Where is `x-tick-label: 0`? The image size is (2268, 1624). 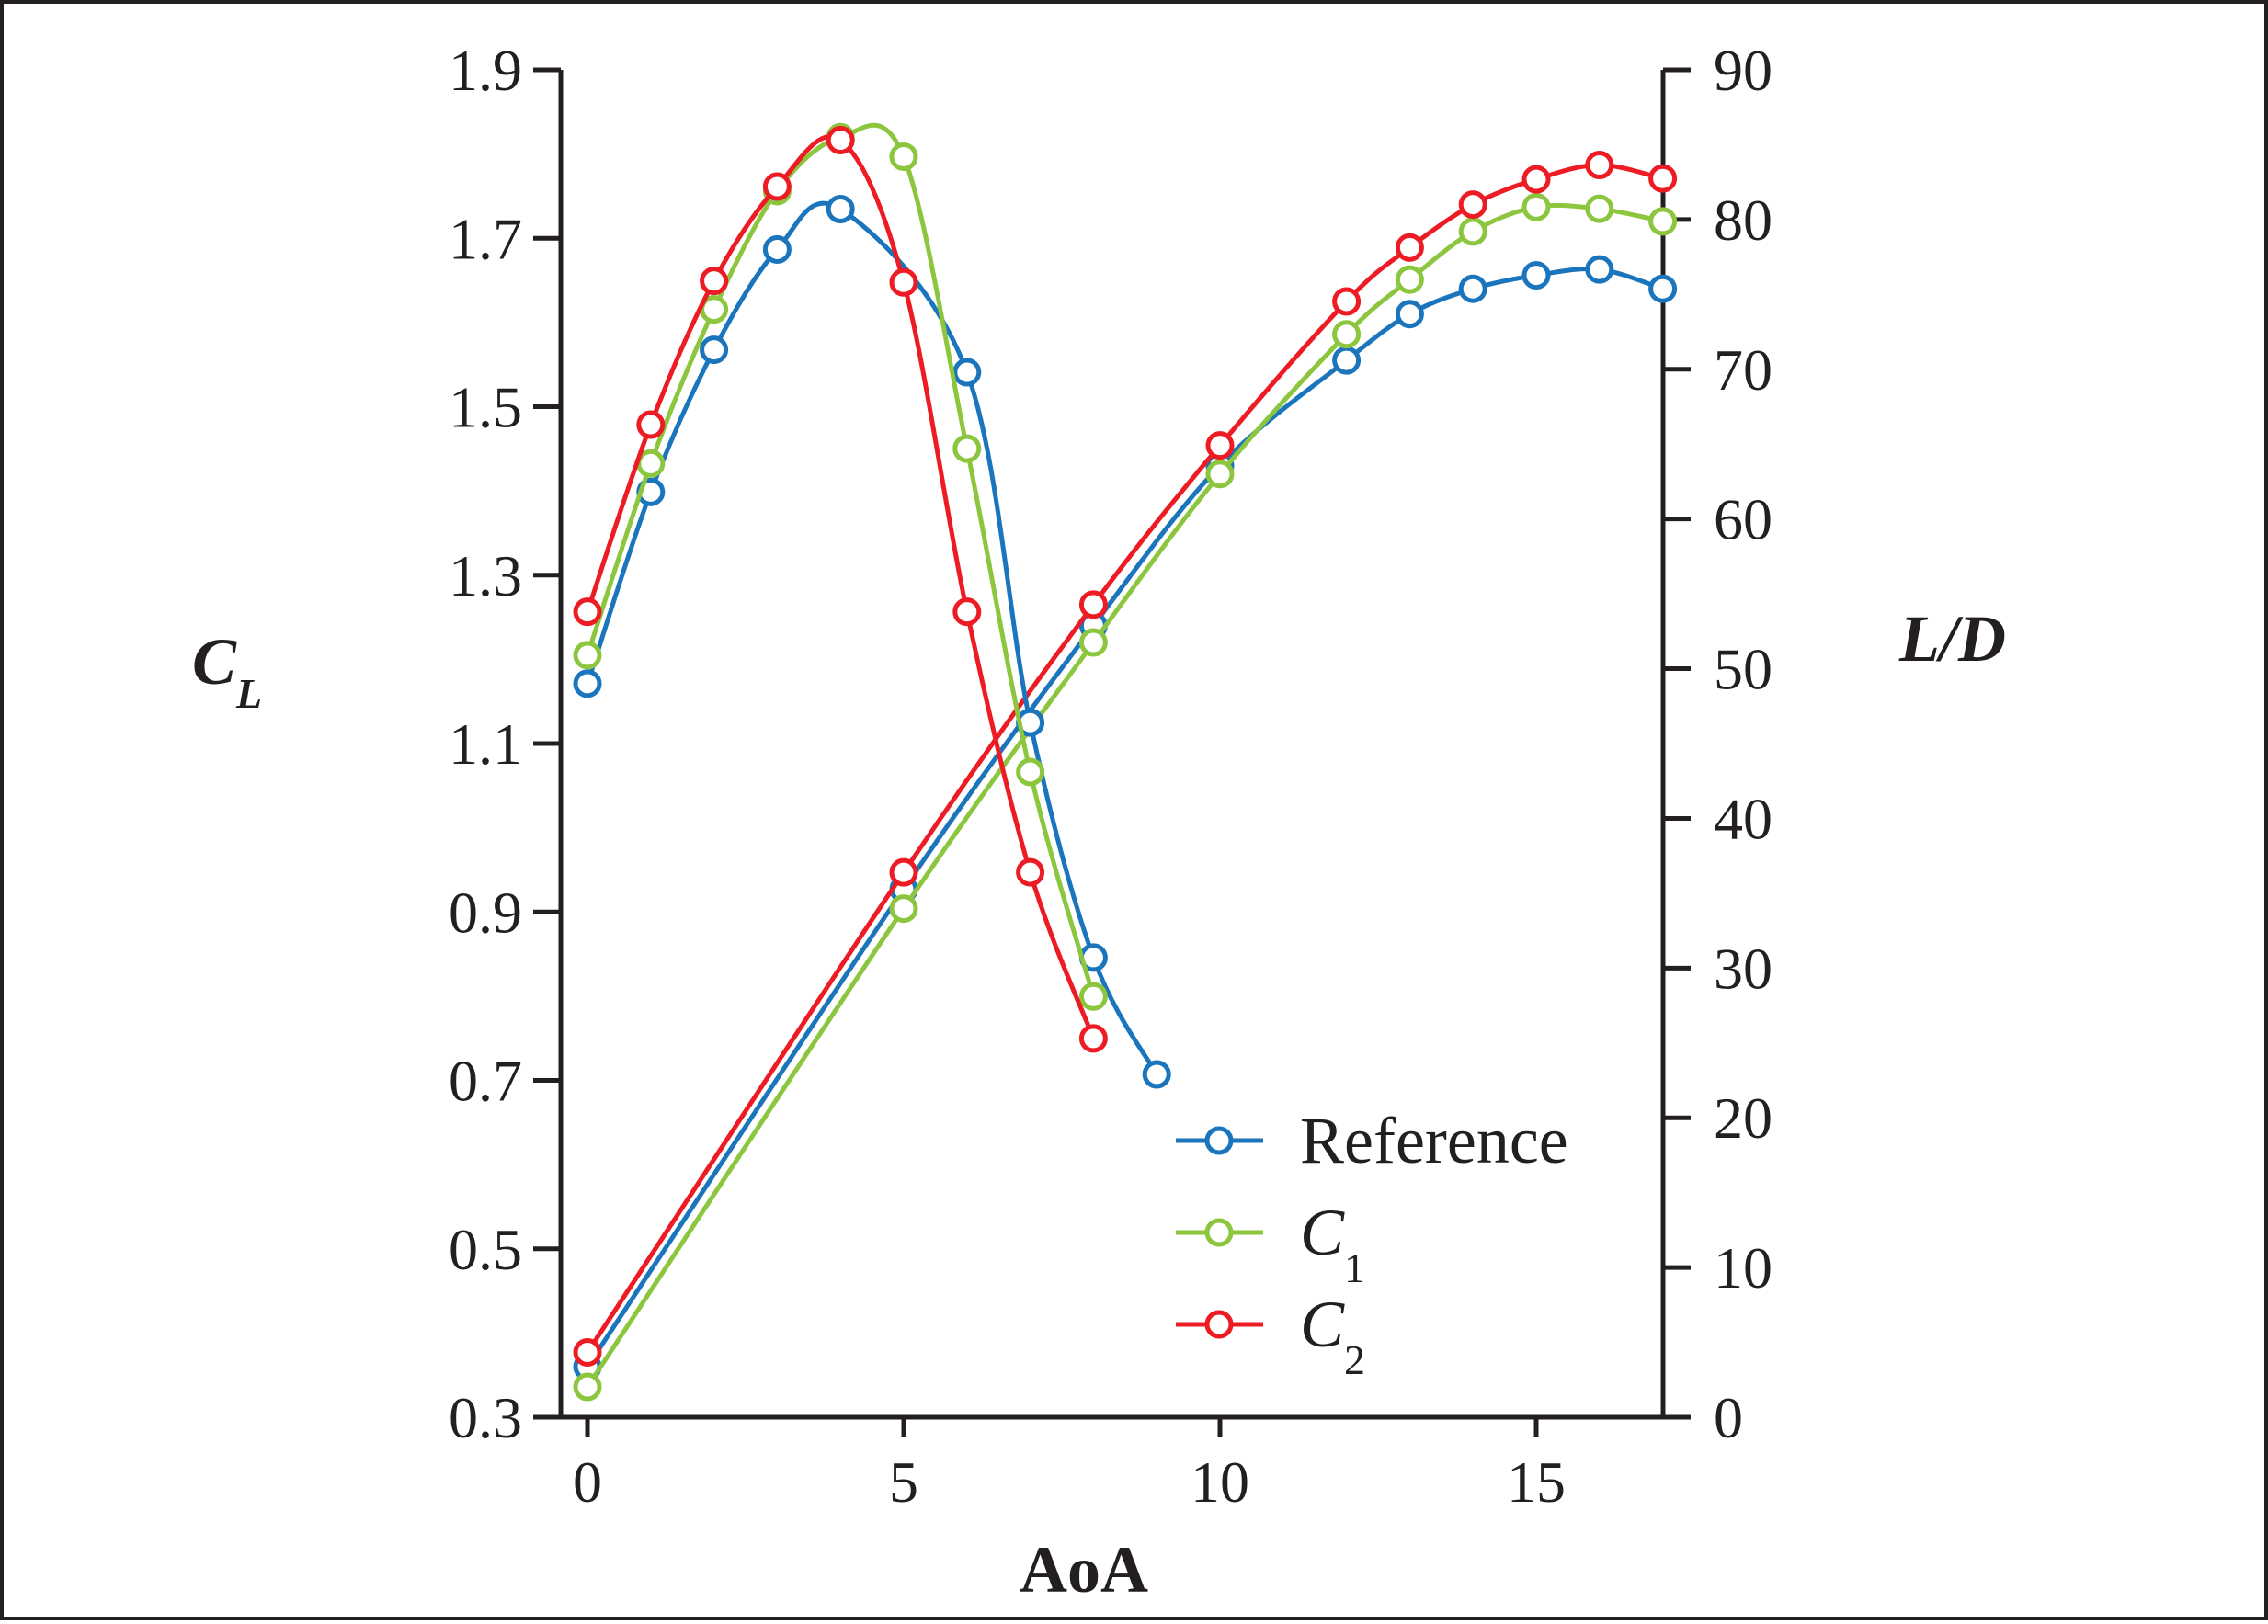
x-tick-label: 0 is located at coordinates (588, 1482).